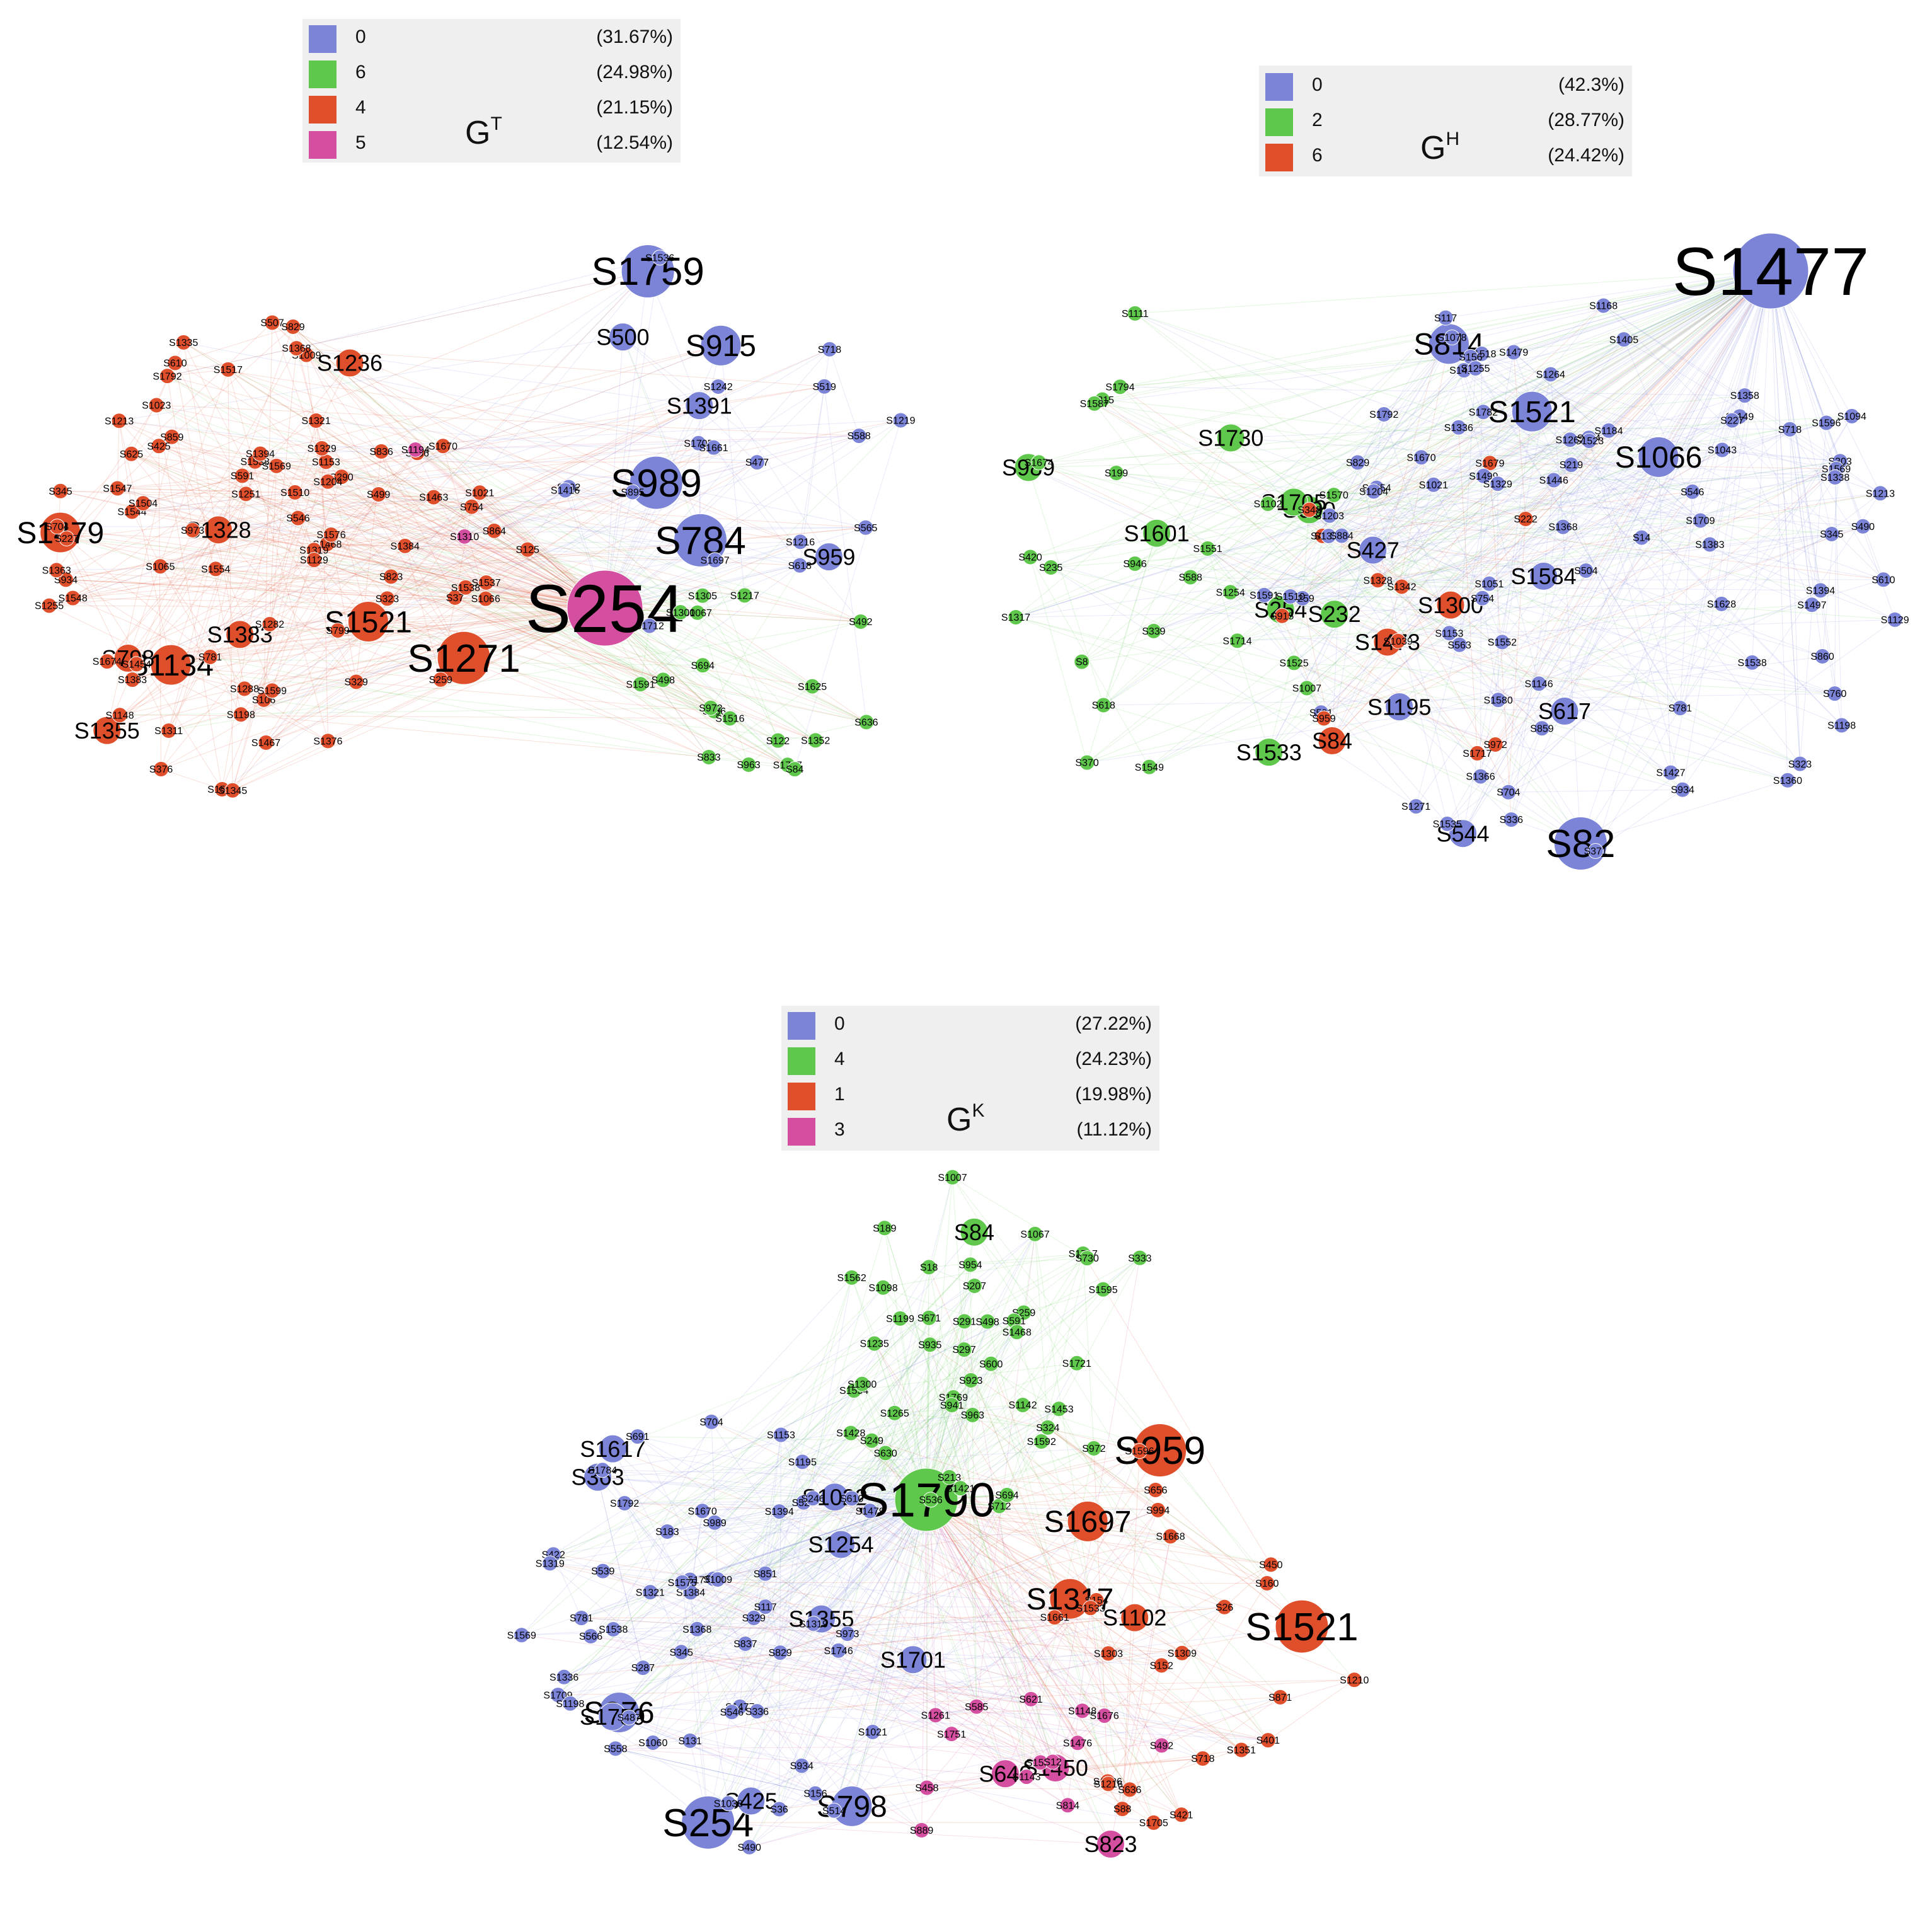  I want to click on graph-node: S1569, so click(276, 465).